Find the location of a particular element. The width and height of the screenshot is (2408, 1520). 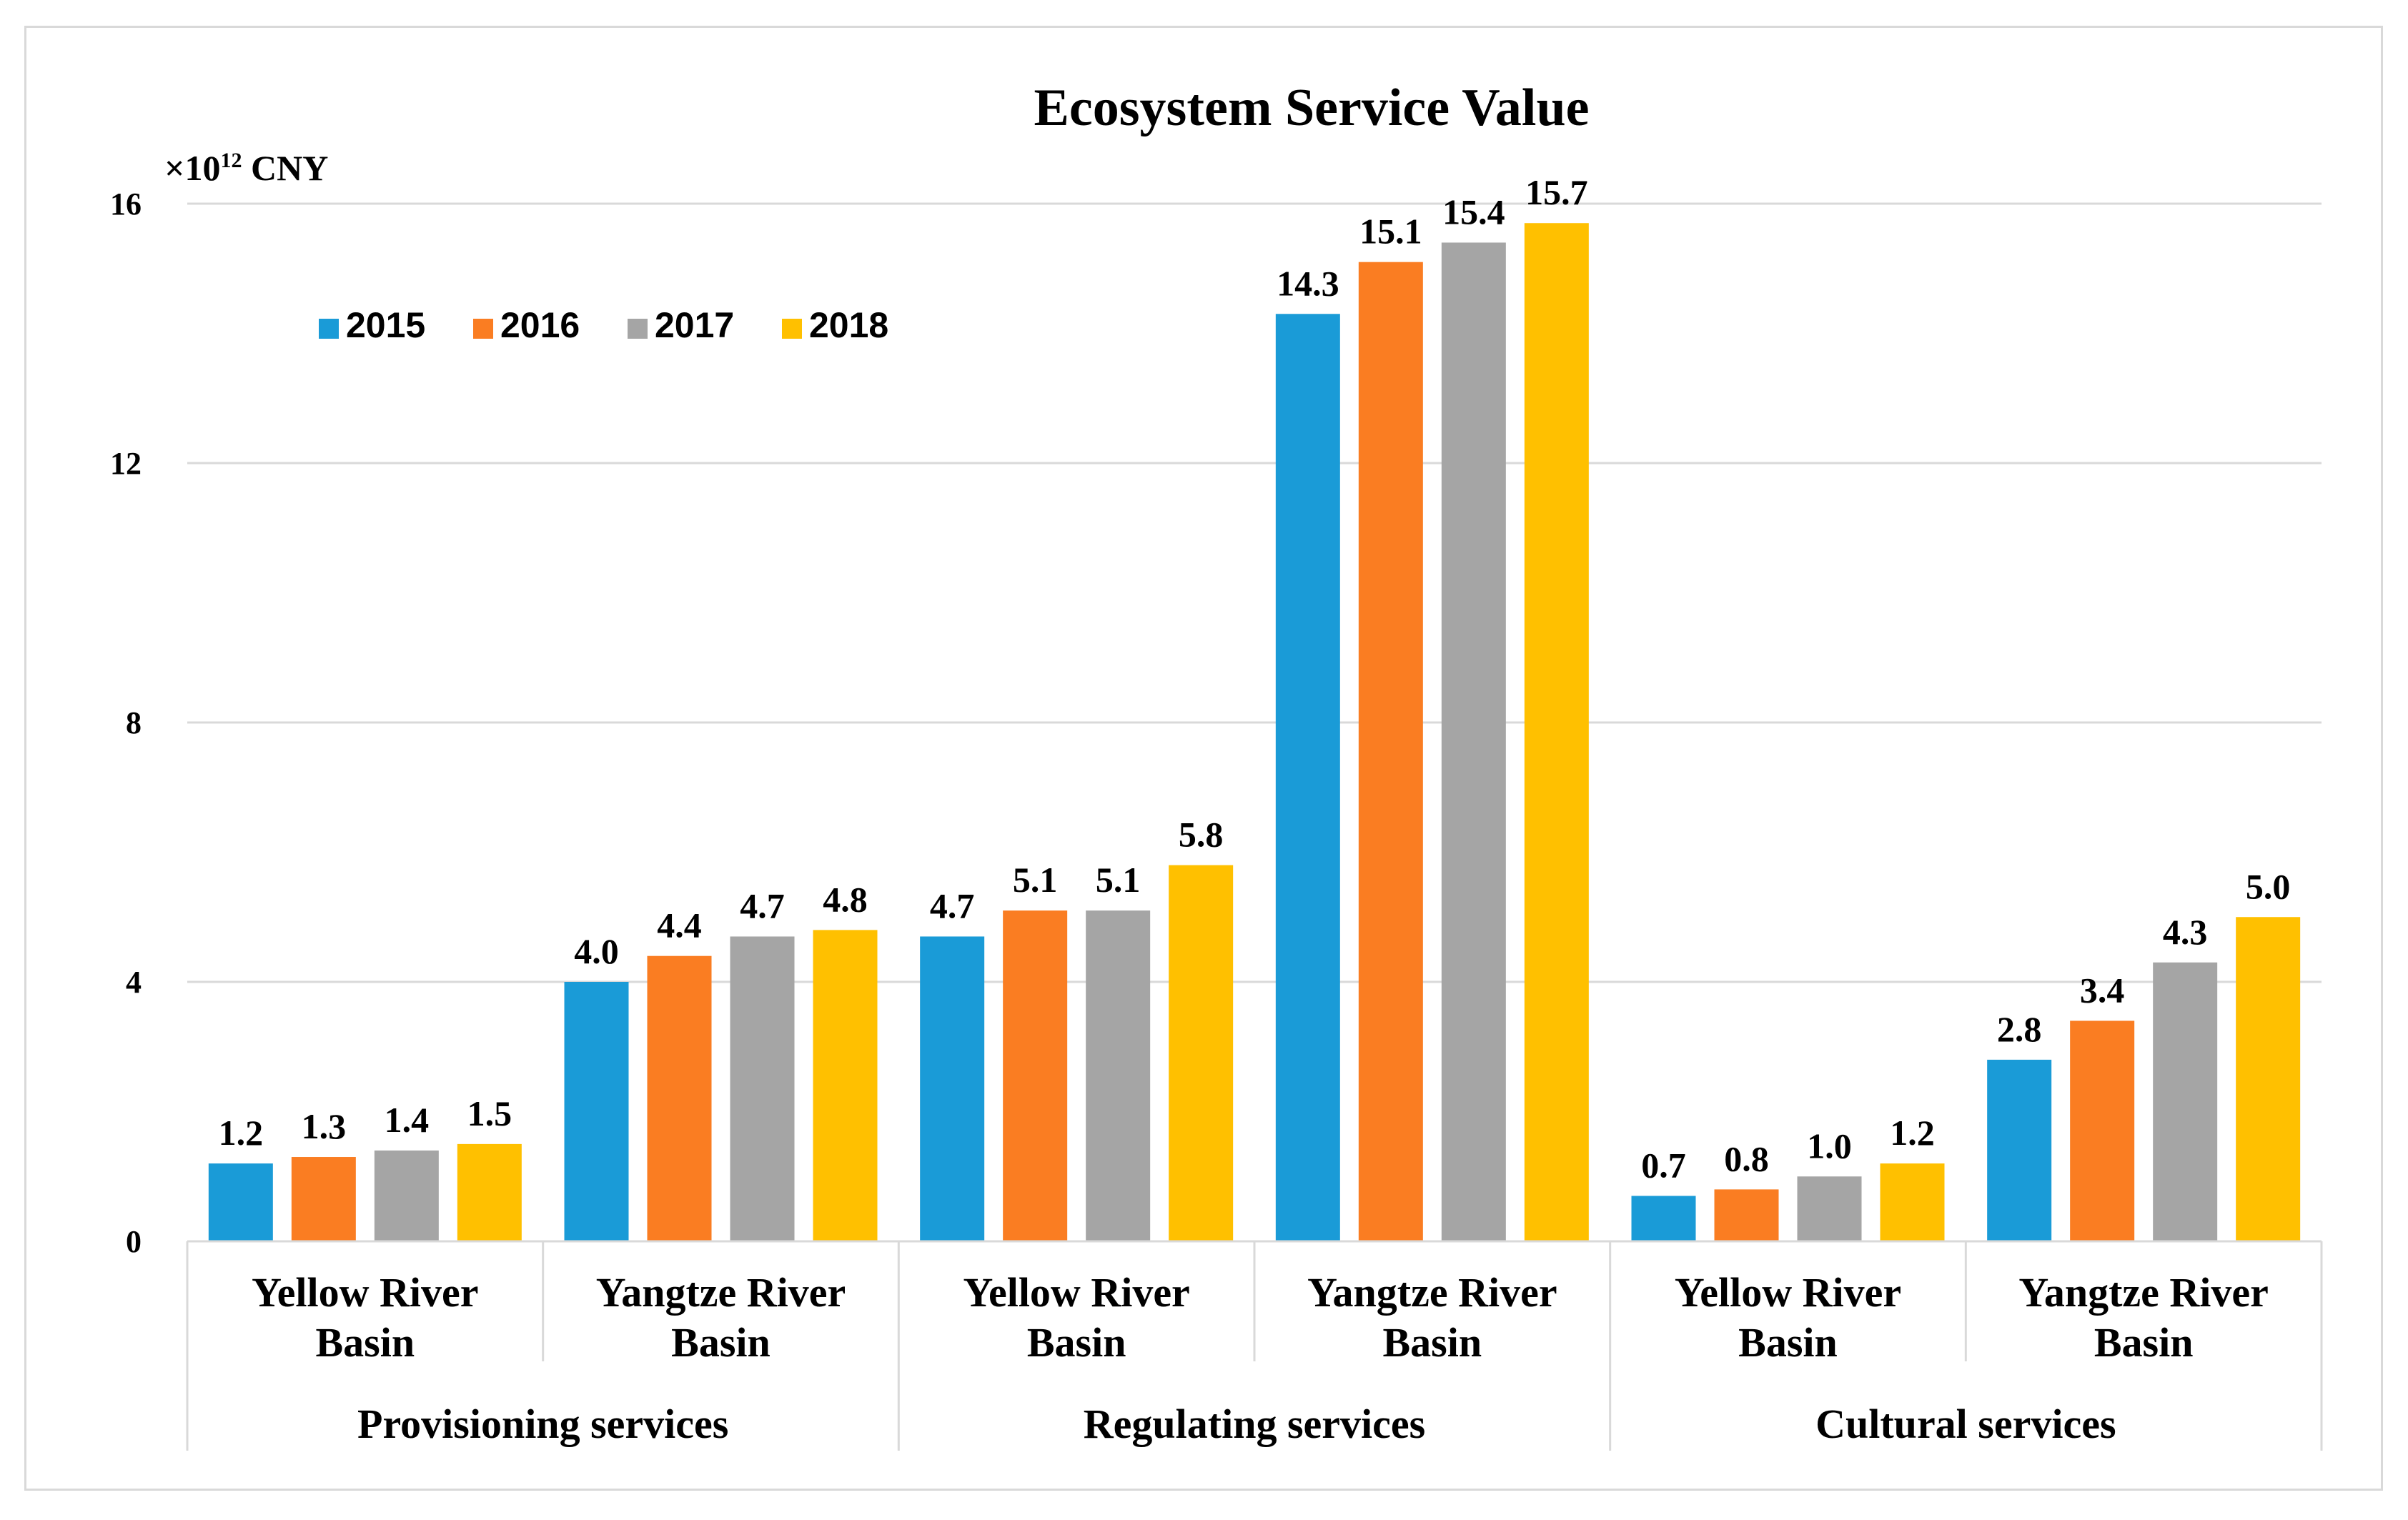

data-label-2015-5: 2.8 is located at coordinates (2020, 1029).